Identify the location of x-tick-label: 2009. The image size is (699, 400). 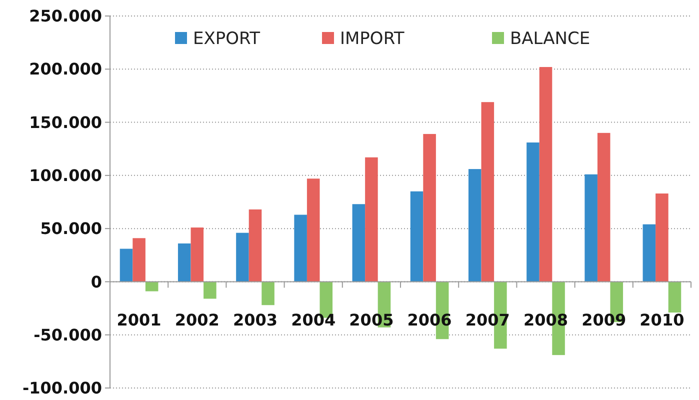
(604, 320).